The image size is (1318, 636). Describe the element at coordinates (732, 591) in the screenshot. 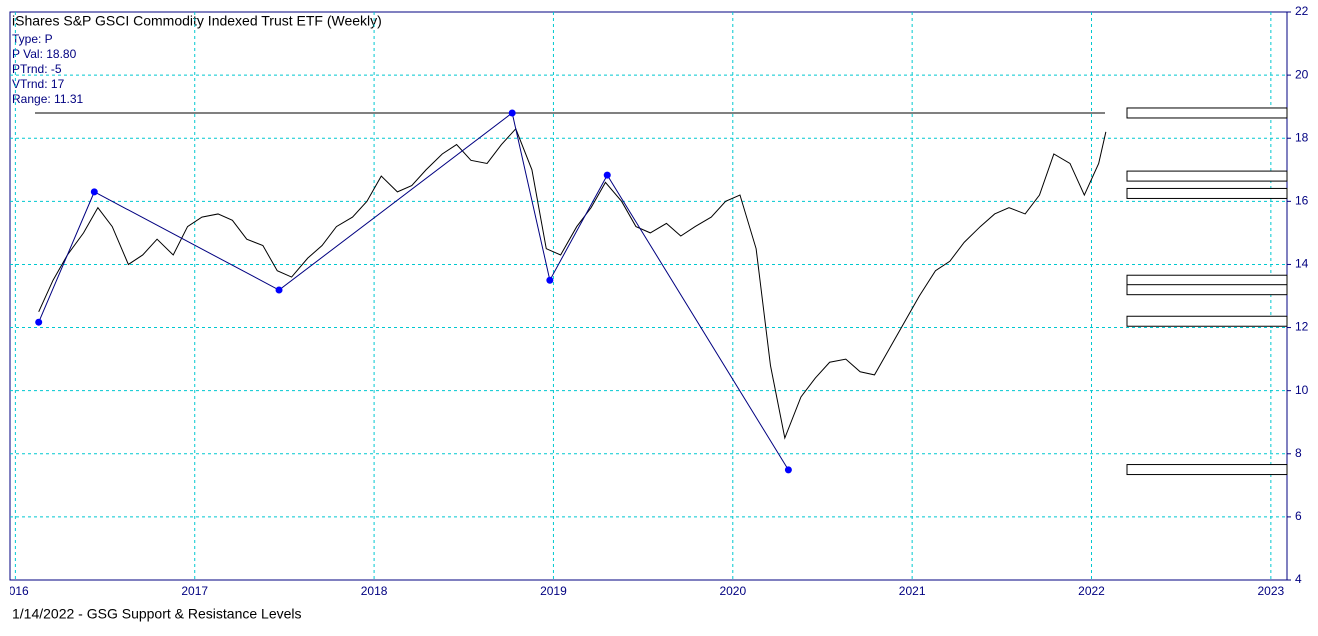

I see `x-tick-label: 2020` at that location.